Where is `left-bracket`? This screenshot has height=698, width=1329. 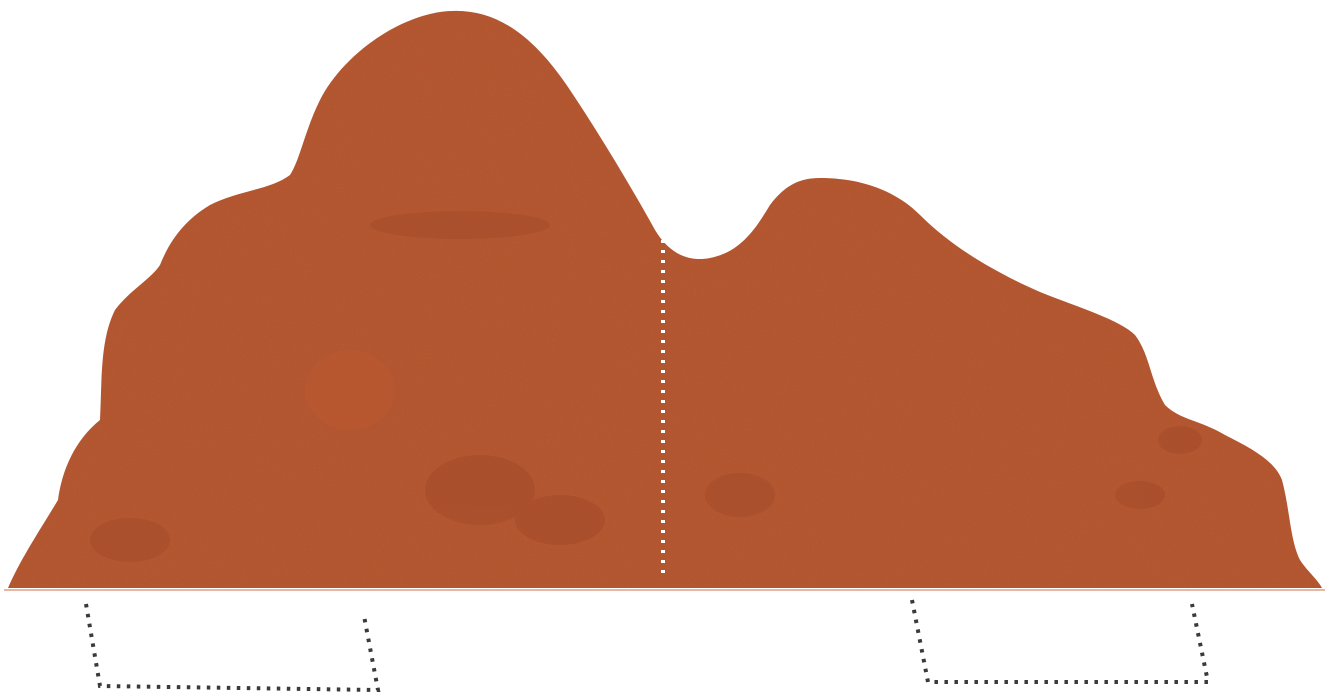
left-bracket is located at coordinates (232, 648).